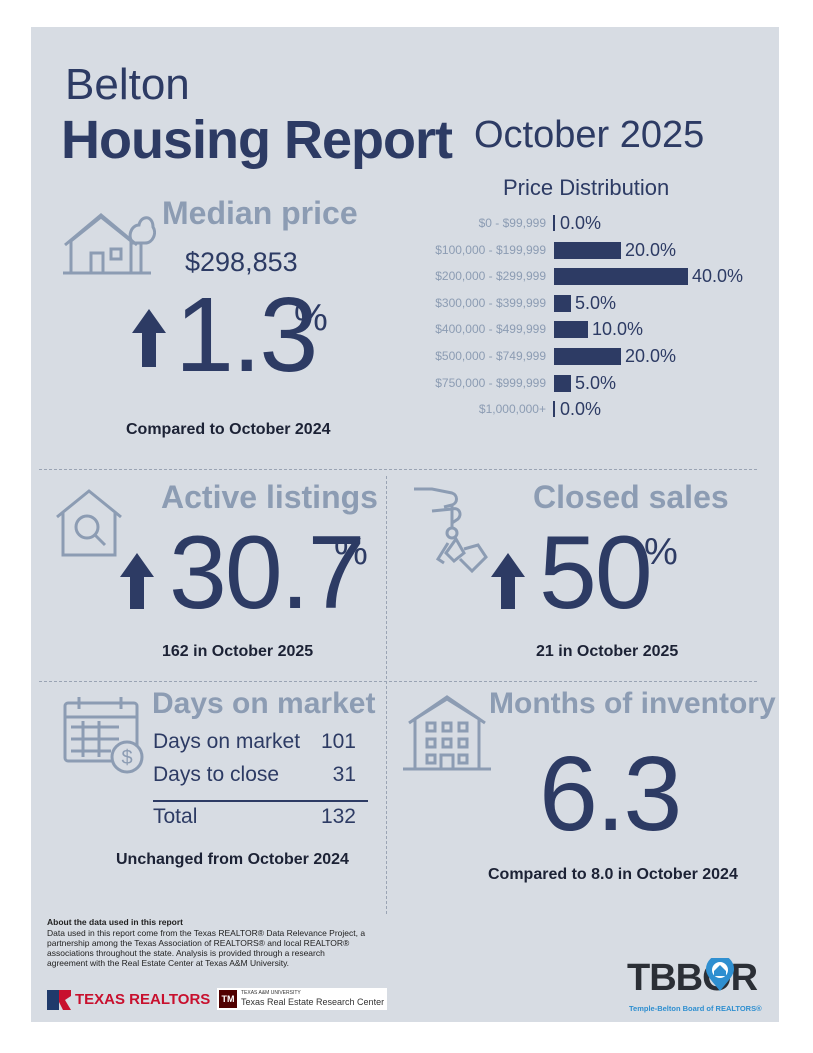 Image resolution: width=813 pixels, height=1053 pixels. Describe the element at coordinates (610, 794) in the screenshot. I see `months-inventory-value: 6.3` at that location.